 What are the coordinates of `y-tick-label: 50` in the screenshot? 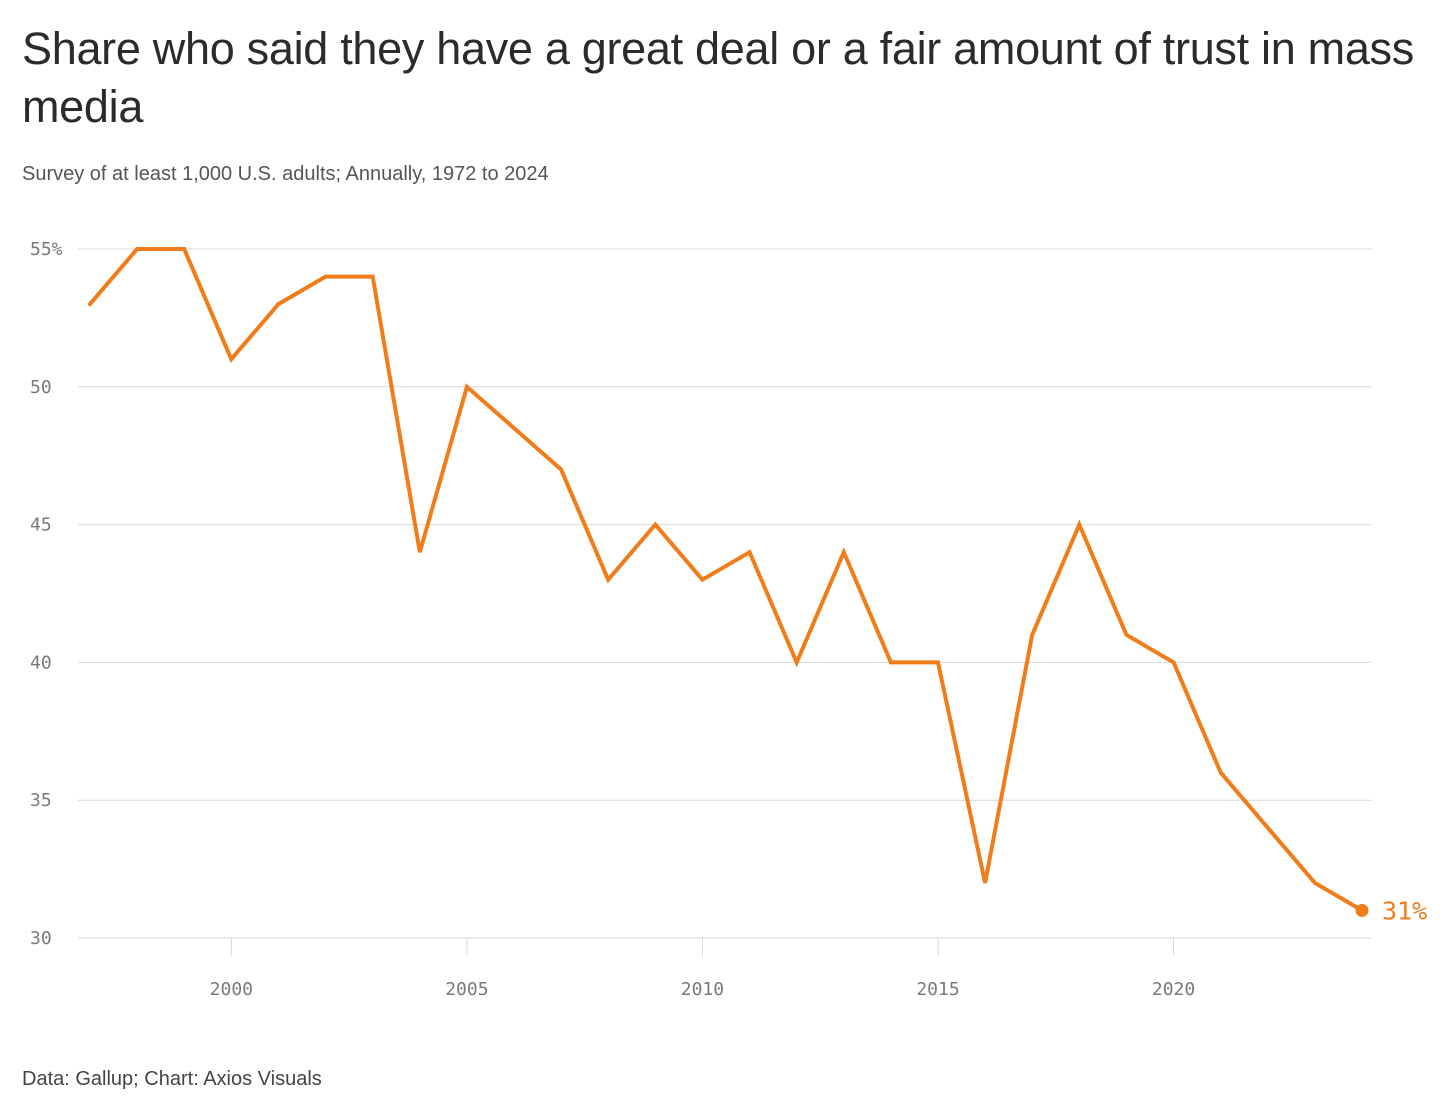 It's located at (41, 387).